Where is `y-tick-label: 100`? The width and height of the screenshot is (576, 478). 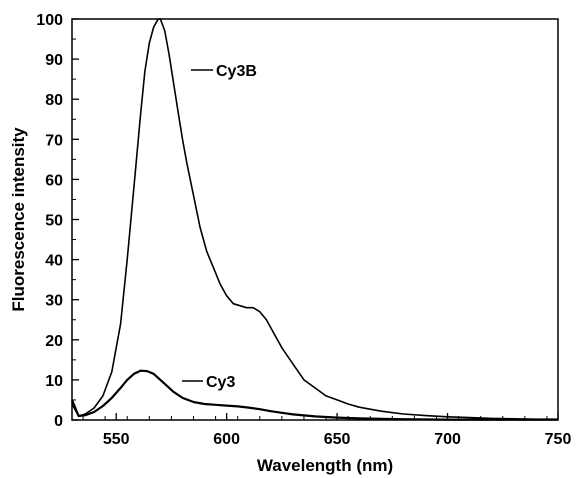
y-tick-label: 100 is located at coordinates (49, 20).